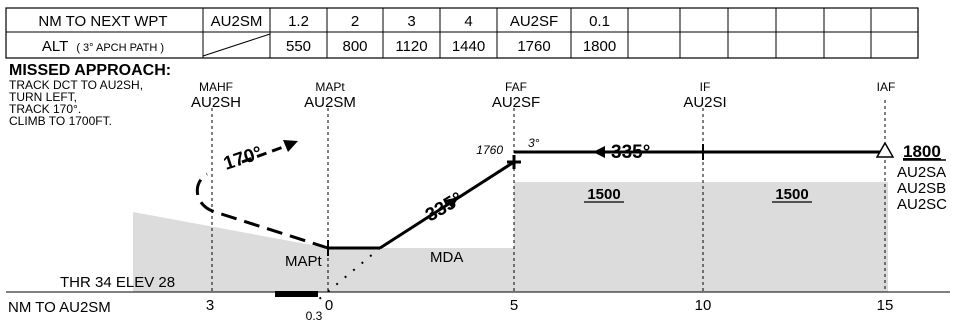 The height and width of the screenshot is (321, 962). What do you see at coordinates (354, 46) in the screenshot?
I see `table-cell-alt-2: 800` at bounding box center [354, 46].